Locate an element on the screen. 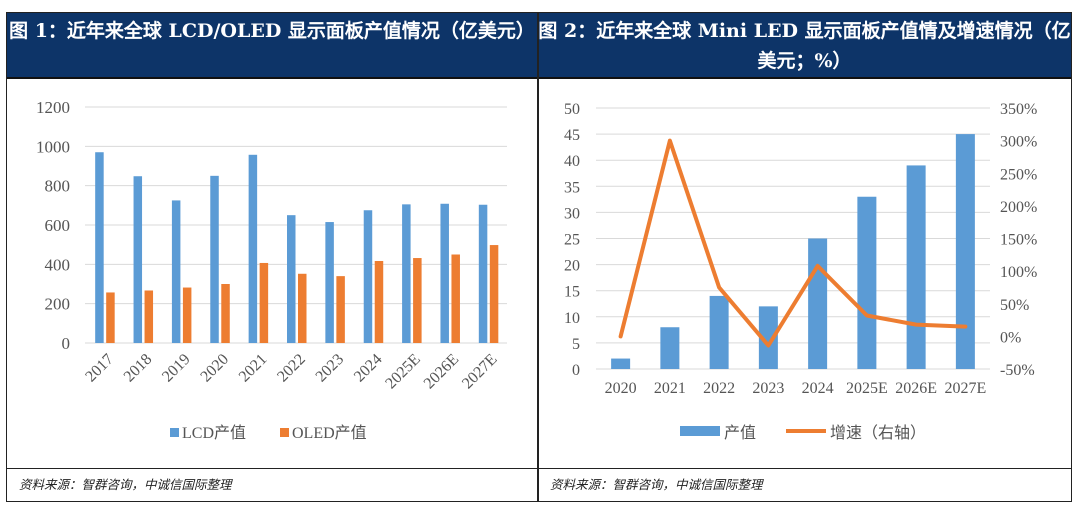 The image size is (1080, 513). y-tick-label: 30 is located at coordinates (572, 213).